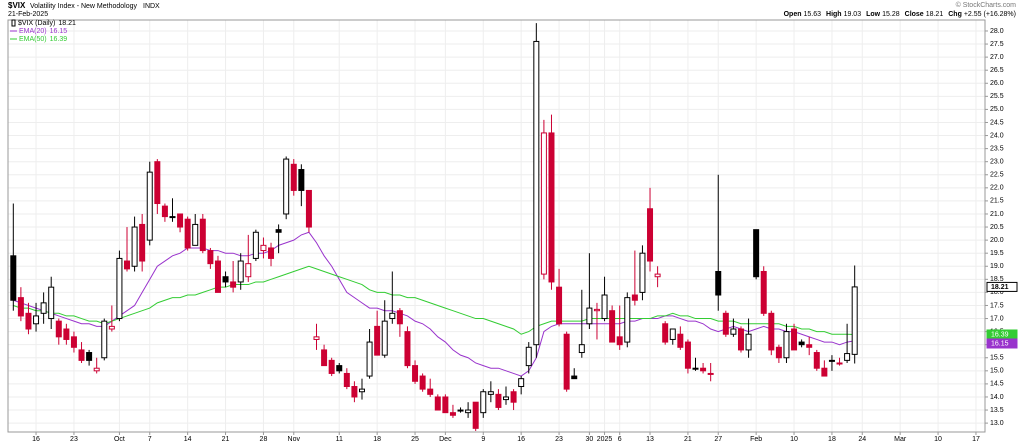 The image size is (1024, 446). Describe the element at coordinates (445, 439) in the screenshot. I see `x-tick-label: Dec` at that location.